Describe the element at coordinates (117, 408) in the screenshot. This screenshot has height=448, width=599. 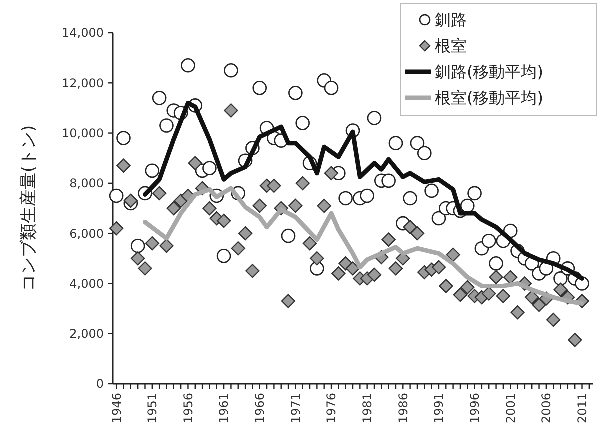
I see `x-tick-label: 1946` at that location.